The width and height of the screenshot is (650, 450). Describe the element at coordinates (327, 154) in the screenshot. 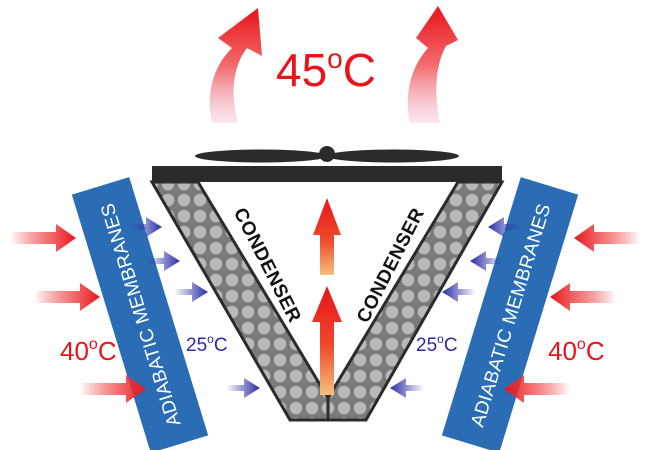

I see `fan-icon` at that location.